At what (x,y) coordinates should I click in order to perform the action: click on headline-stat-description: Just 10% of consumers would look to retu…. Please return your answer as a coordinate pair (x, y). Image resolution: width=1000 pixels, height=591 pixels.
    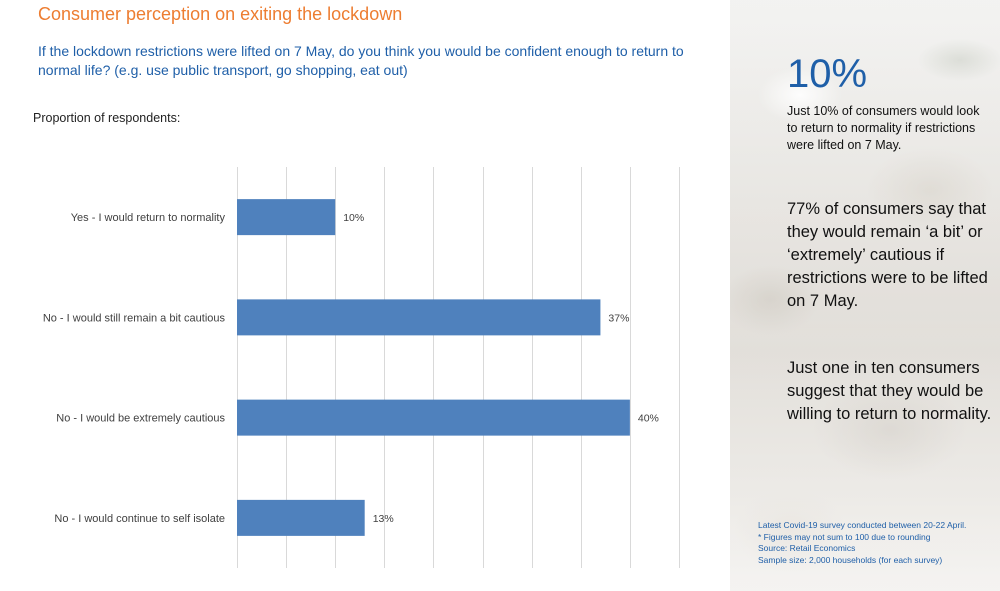
    Looking at the image, I should click on (883, 128).